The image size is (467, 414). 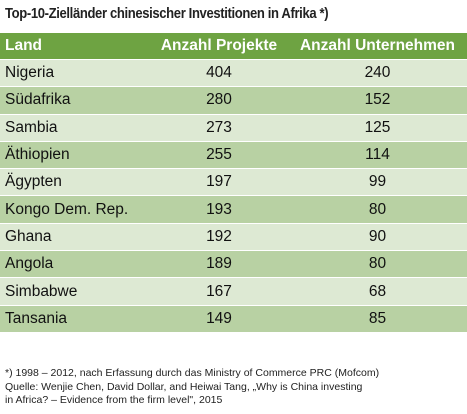 What do you see at coordinates (219, 155) in the screenshot?
I see `cell-projekte: 255` at bounding box center [219, 155].